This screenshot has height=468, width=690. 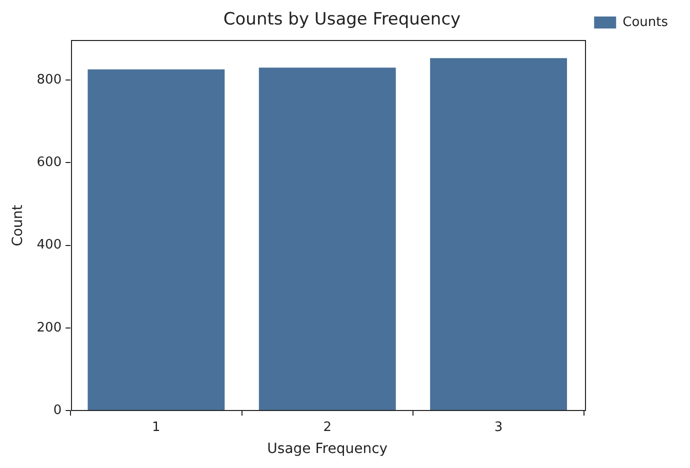 I want to click on y-tick-label: 0, so click(x=57, y=410).